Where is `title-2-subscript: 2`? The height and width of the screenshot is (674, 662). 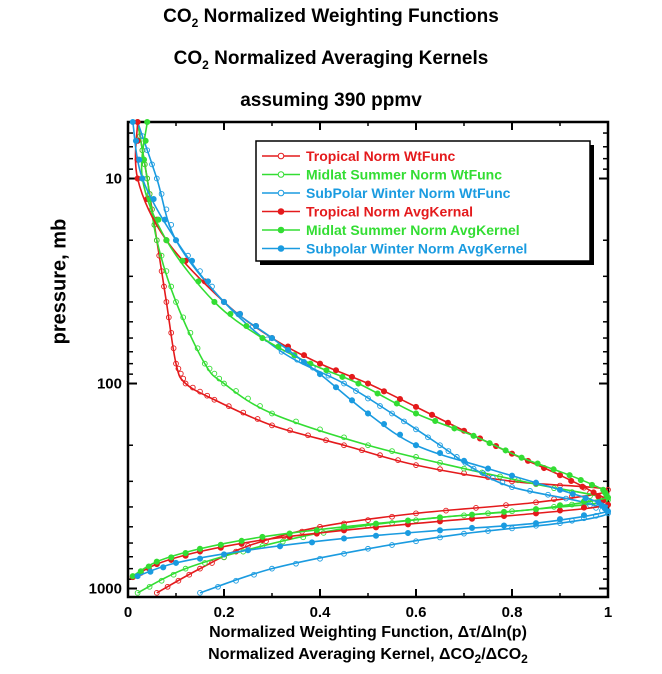 title-2-subscript: 2 is located at coordinates (205, 64).